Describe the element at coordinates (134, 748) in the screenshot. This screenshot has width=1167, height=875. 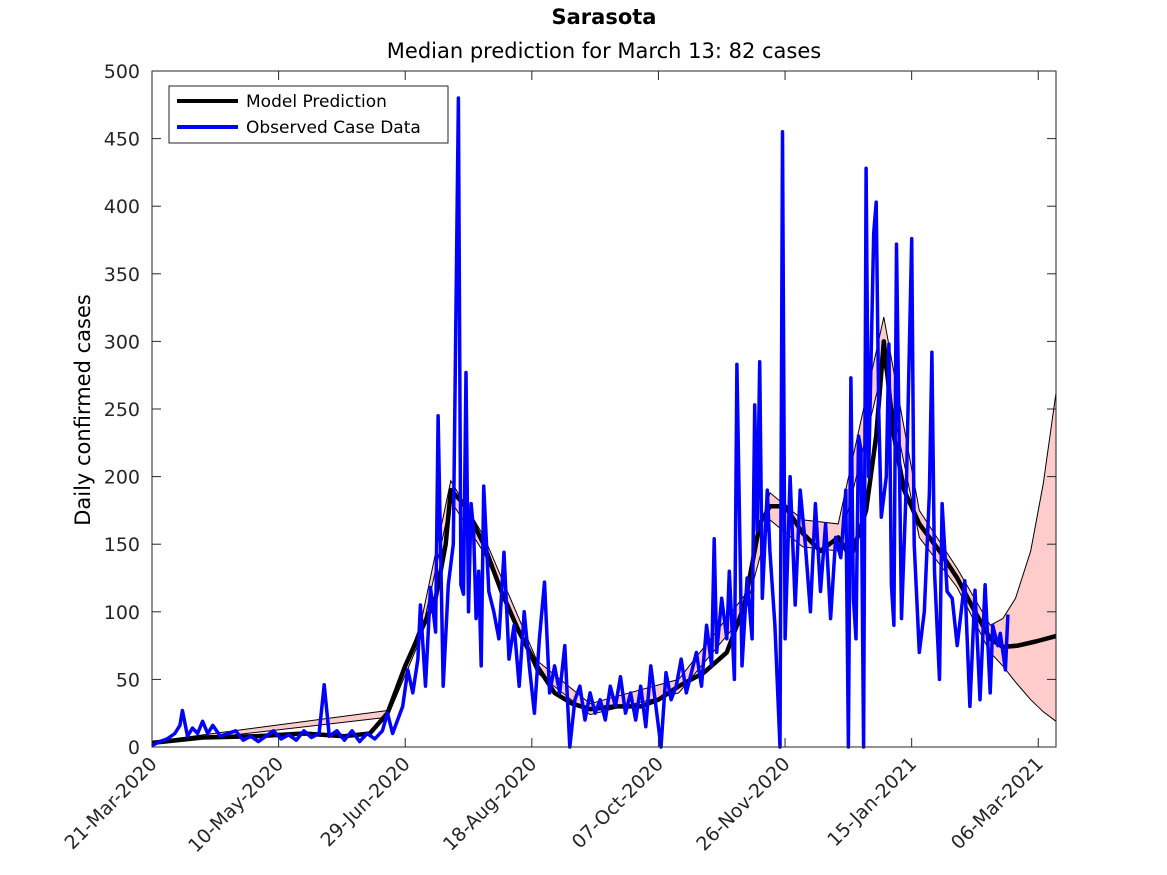
I see `y-tick-label: 0` at that location.